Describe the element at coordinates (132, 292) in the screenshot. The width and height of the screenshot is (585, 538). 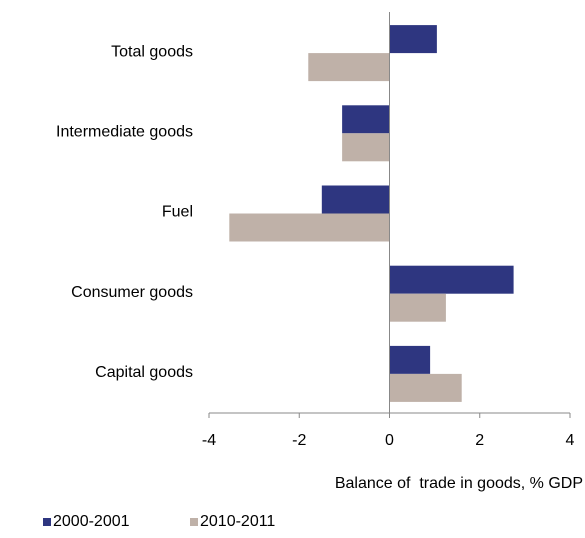
I see `y-tick-label: Consumer goods` at that location.